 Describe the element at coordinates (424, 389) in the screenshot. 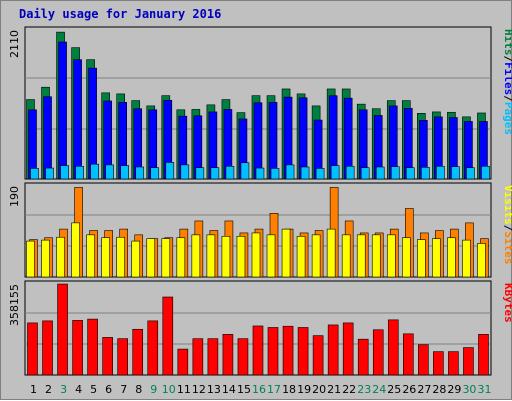

I see `x-tick-label-day-27: 27` at that location.